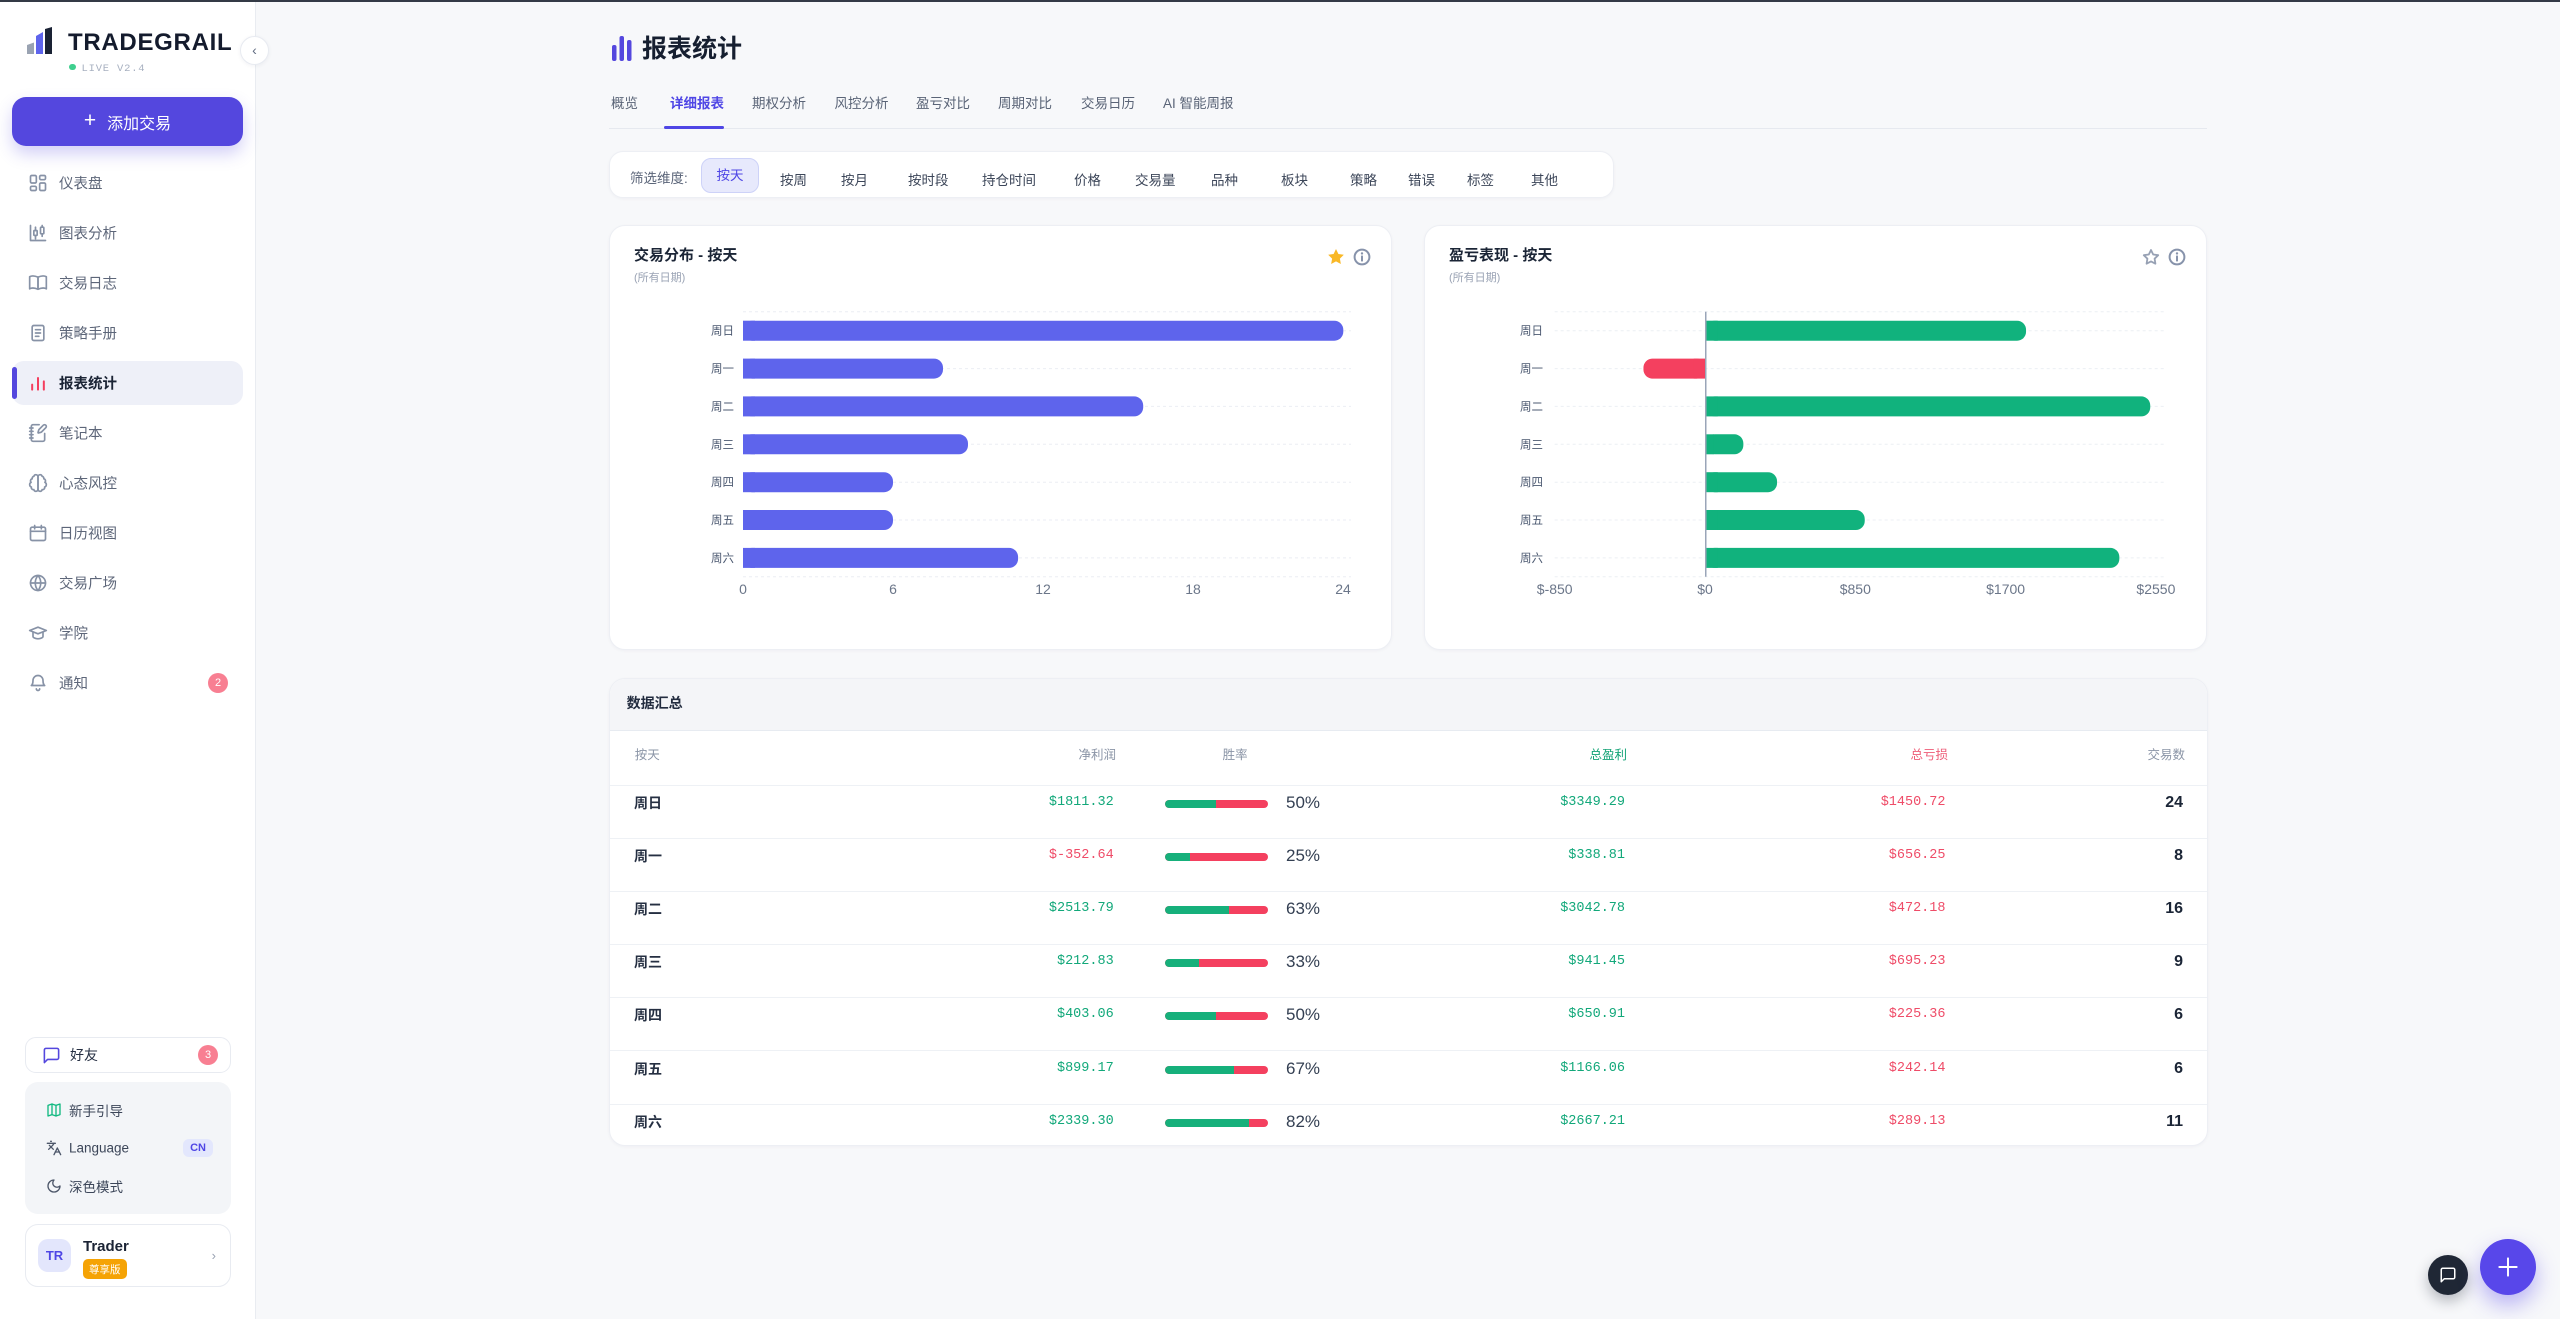 Image resolution: width=2560 pixels, height=1319 pixels. What do you see at coordinates (743, 589) in the screenshot?
I see `svg-text: 0` at bounding box center [743, 589].